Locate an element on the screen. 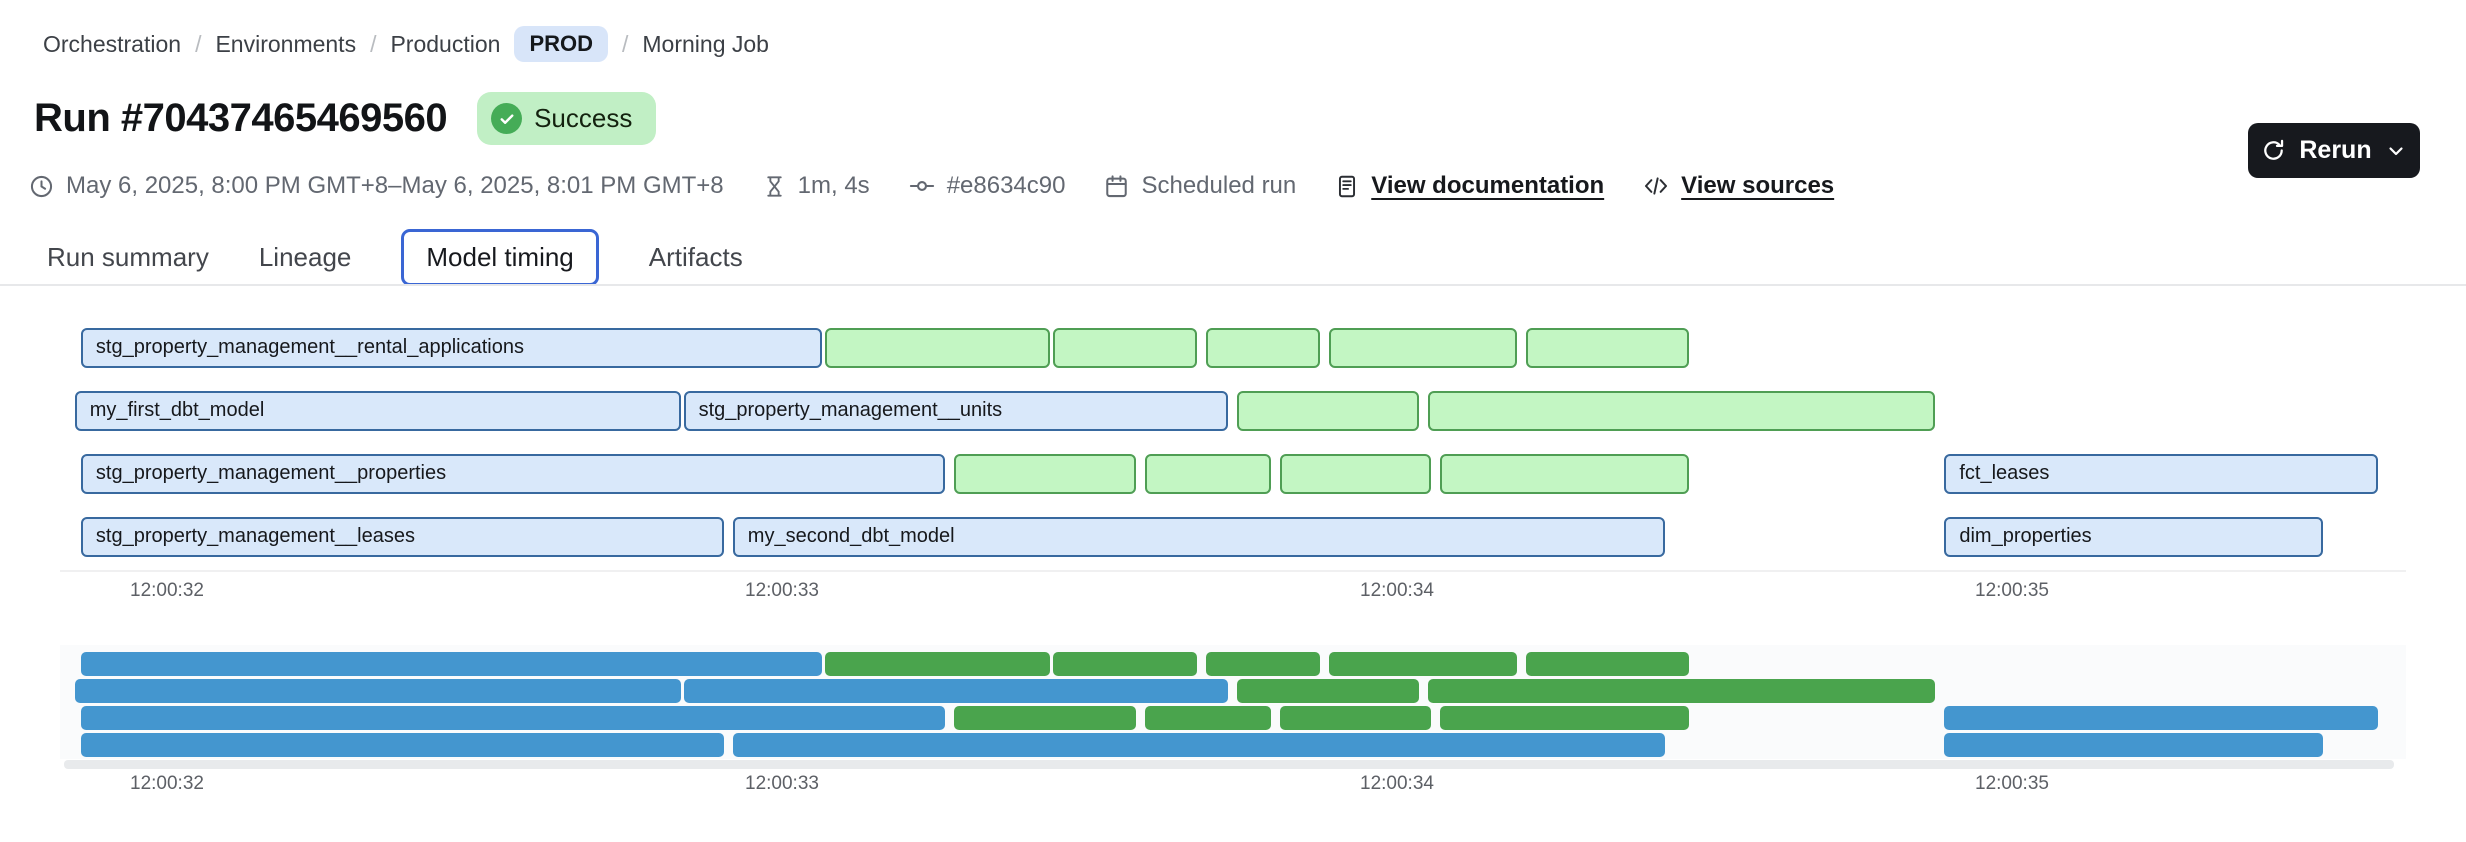 This screenshot has width=2466, height=842. status-badge: Success is located at coordinates (567, 118).